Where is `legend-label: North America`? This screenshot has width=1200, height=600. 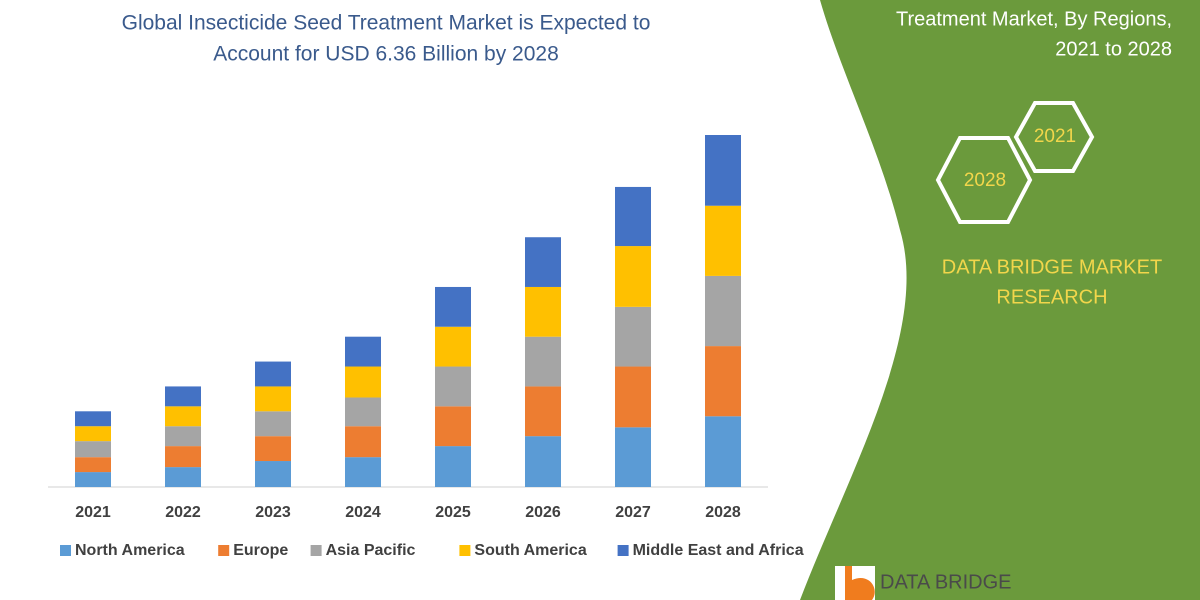 legend-label: North America is located at coordinates (130, 550).